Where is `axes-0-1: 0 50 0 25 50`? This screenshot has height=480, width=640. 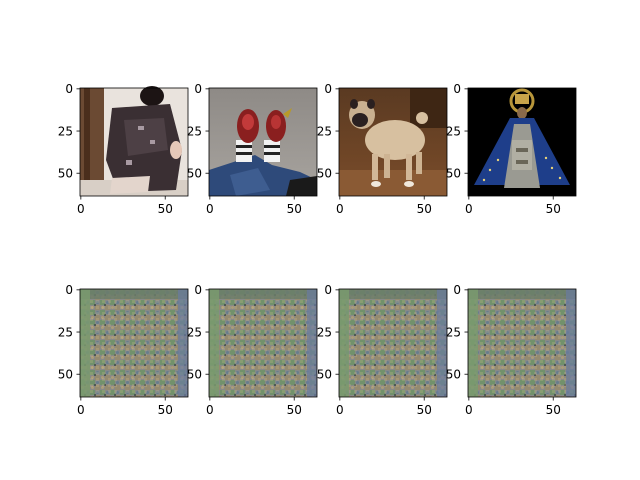
axes-0-1: 0 50 0 25 50 is located at coordinates (252, 149).